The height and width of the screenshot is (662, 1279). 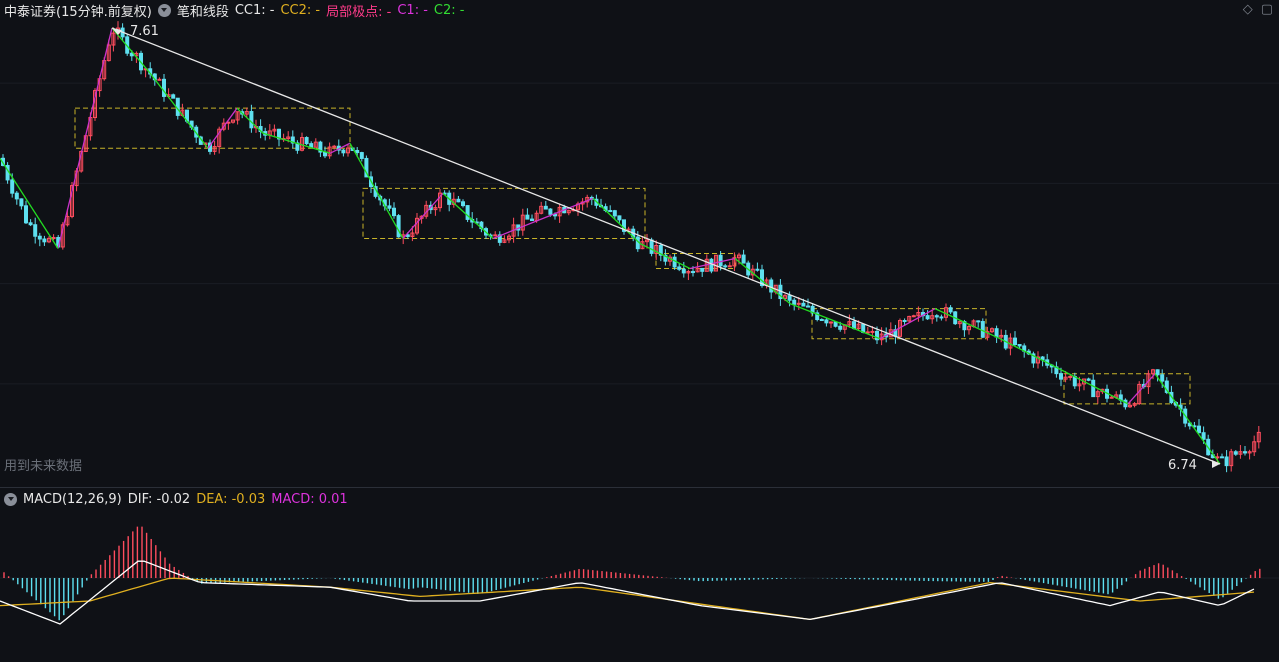 What do you see at coordinates (144, 31) in the screenshot?
I see `high-price-label: 7.61` at bounding box center [144, 31].